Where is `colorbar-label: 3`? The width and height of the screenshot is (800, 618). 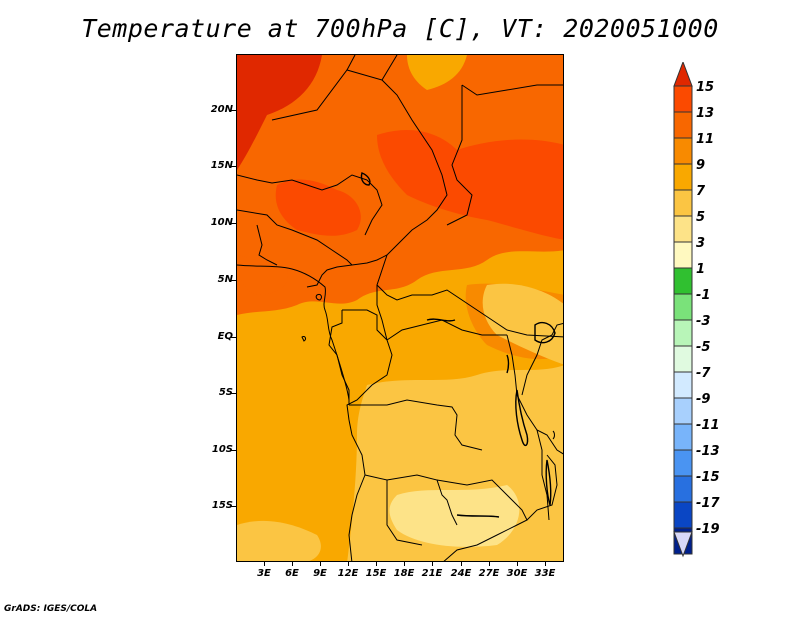
colorbar-label: 3 is located at coordinates (701, 243).